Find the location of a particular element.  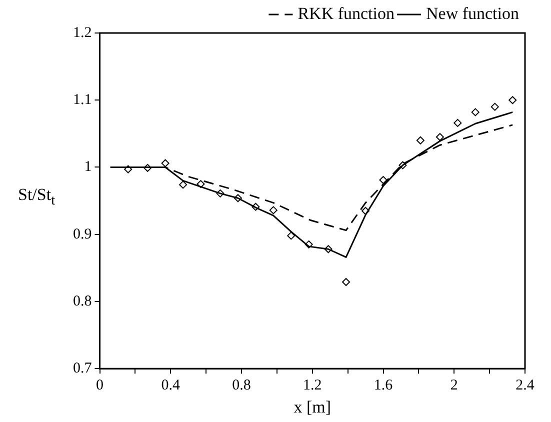

x-axis-title: x [m] is located at coordinates (313, 406).